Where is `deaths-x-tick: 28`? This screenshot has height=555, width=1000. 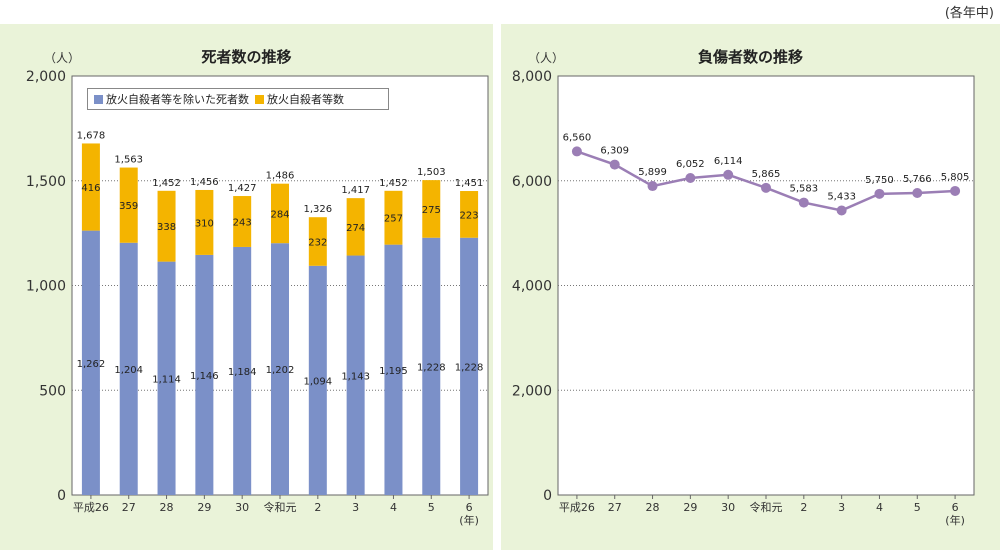
deaths-x-tick: 28 is located at coordinates (167, 507).